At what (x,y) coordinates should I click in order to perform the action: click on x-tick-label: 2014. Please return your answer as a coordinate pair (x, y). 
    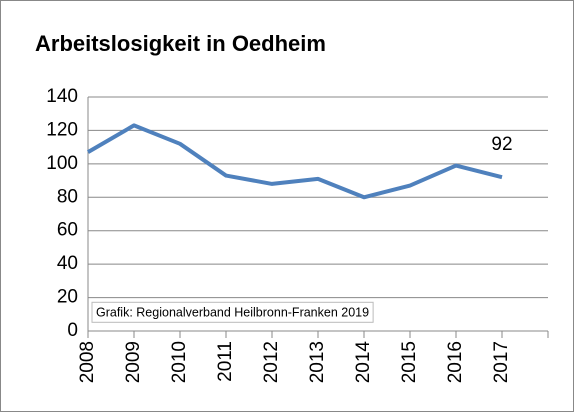
    Looking at the image, I should click on (363, 362).